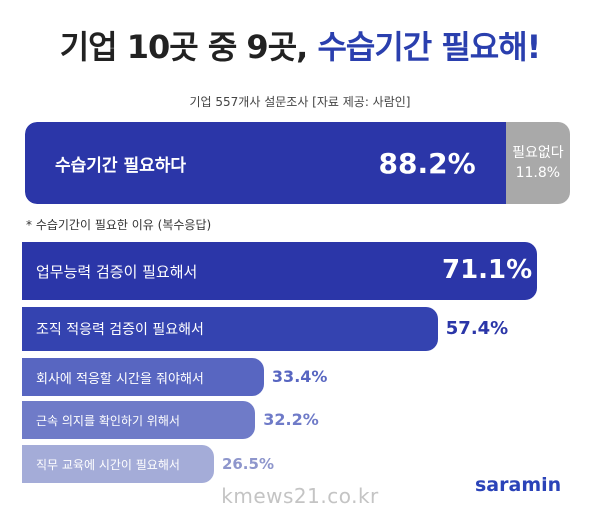 Image resolution: width=600 pixels, height=517 pixels. What do you see at coordinates (537, 163) in the screenshot?
I see `summary-no-segment: 필요없다 11.8%` at bounding box center [537, 163].